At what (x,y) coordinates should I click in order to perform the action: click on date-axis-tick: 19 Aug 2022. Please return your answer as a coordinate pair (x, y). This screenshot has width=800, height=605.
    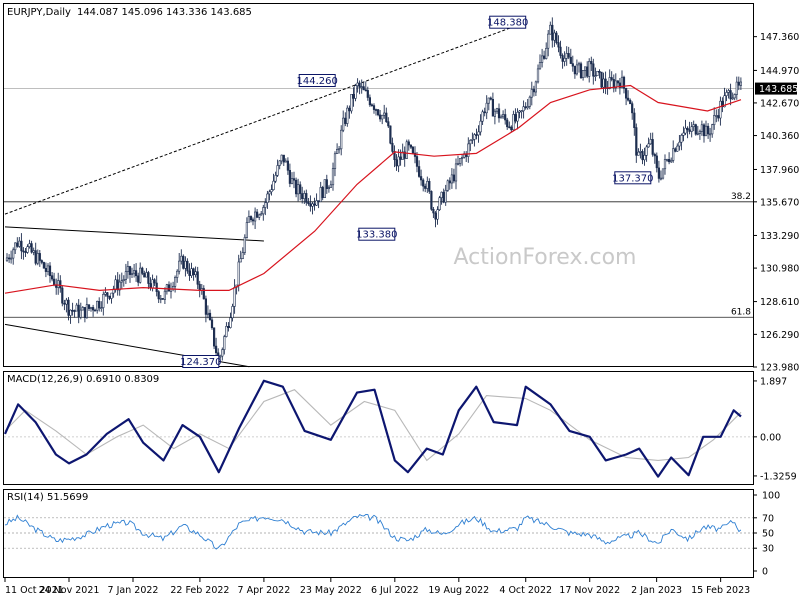
    Looking at the image, I should click on (458, 590).